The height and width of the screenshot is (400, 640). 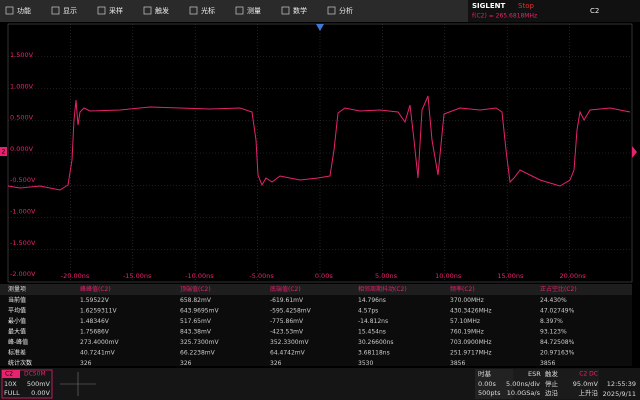 I want to click on channel-name: C2, so click(x=9, y=374).